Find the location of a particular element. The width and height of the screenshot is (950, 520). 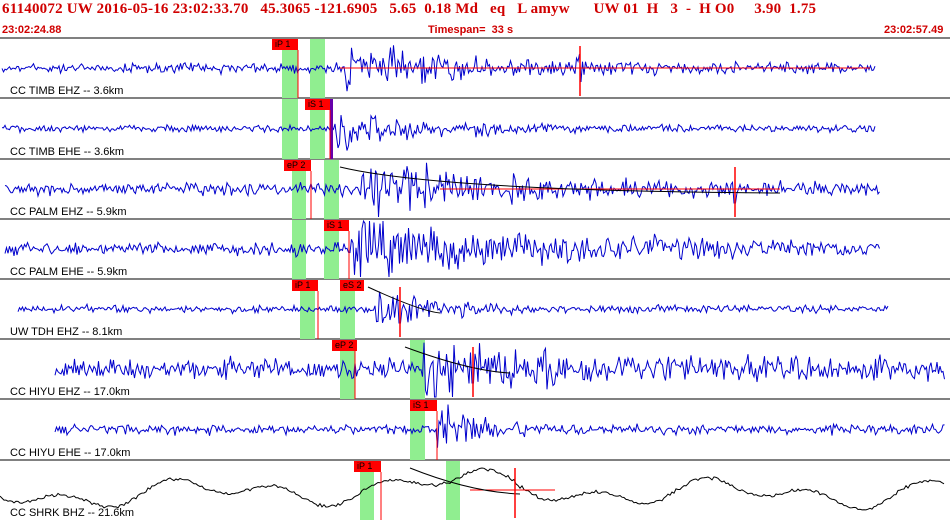

time-range-bar: 23:02:24.88 Timespan= 33 s 23:02:57.49 is located at coordinates (475, 31).